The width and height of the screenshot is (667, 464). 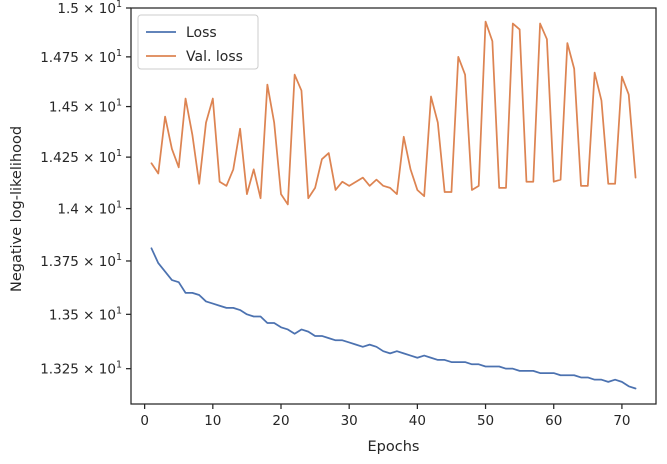 What do you see at coordinates (349, 421) in the screenshot?
I see `x-tick-label: 30` at bounding box center [349, 421].